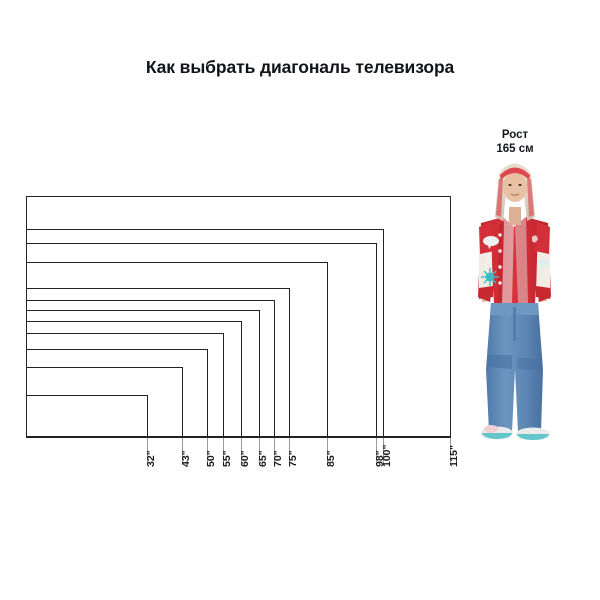 The width and height of the screenshot is (600, 600). I want to click on jeans, so click(514, 367).